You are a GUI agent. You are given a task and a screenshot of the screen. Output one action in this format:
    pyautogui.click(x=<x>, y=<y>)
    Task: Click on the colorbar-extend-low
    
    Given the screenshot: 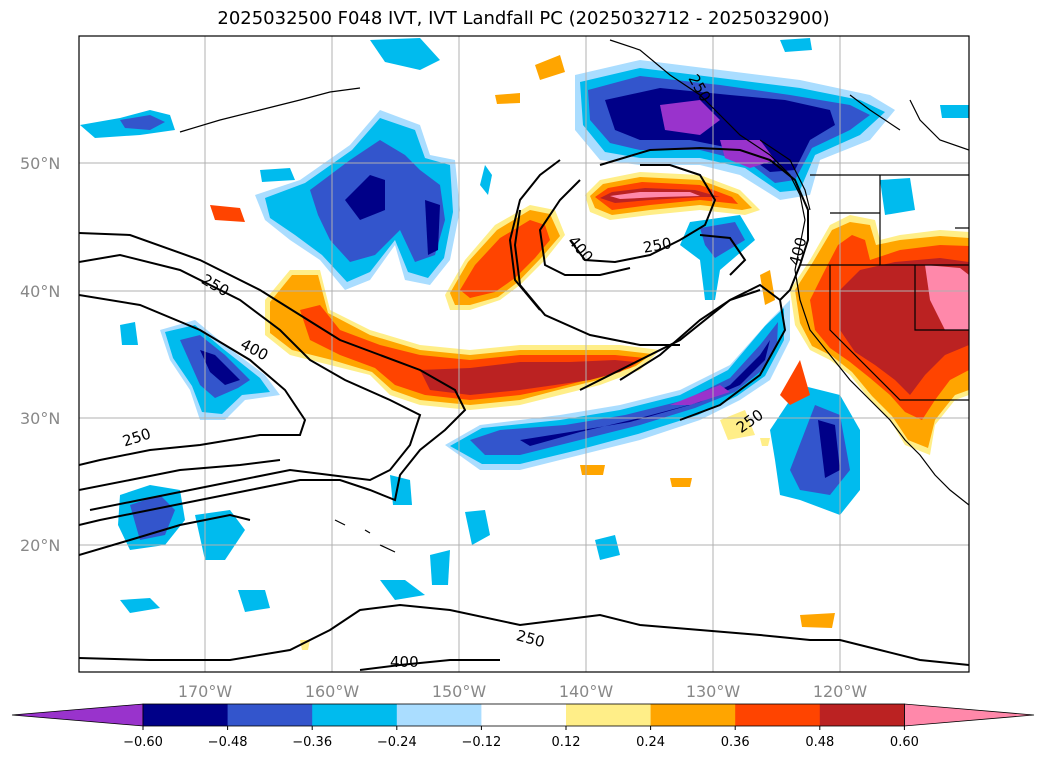 What is the action you would take?
    pyautogui.click(x=77, y=715)
    